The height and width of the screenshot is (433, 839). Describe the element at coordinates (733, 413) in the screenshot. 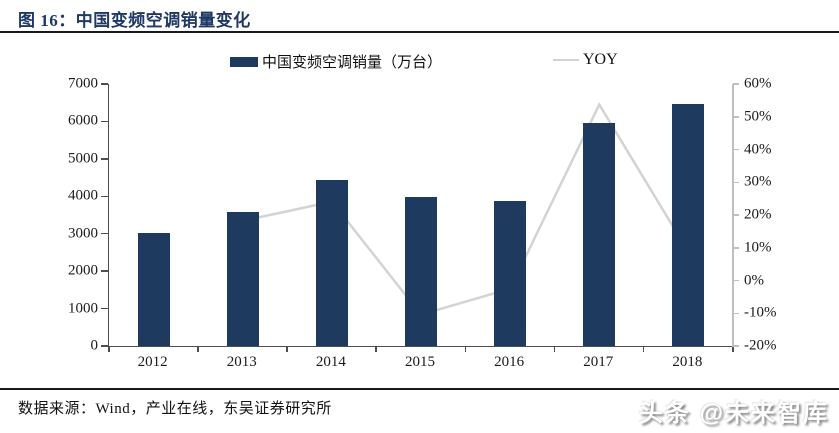

I see `watermark: 头条 @未来智库` at that location.